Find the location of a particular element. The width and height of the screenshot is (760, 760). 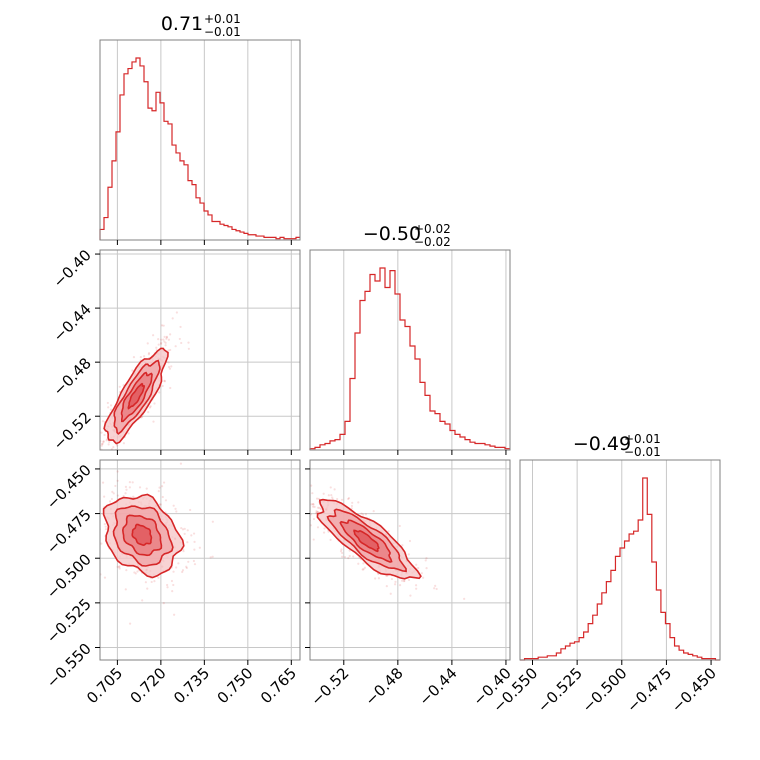

x-tick-label: 0.750 is located at coordinates (235, 685).